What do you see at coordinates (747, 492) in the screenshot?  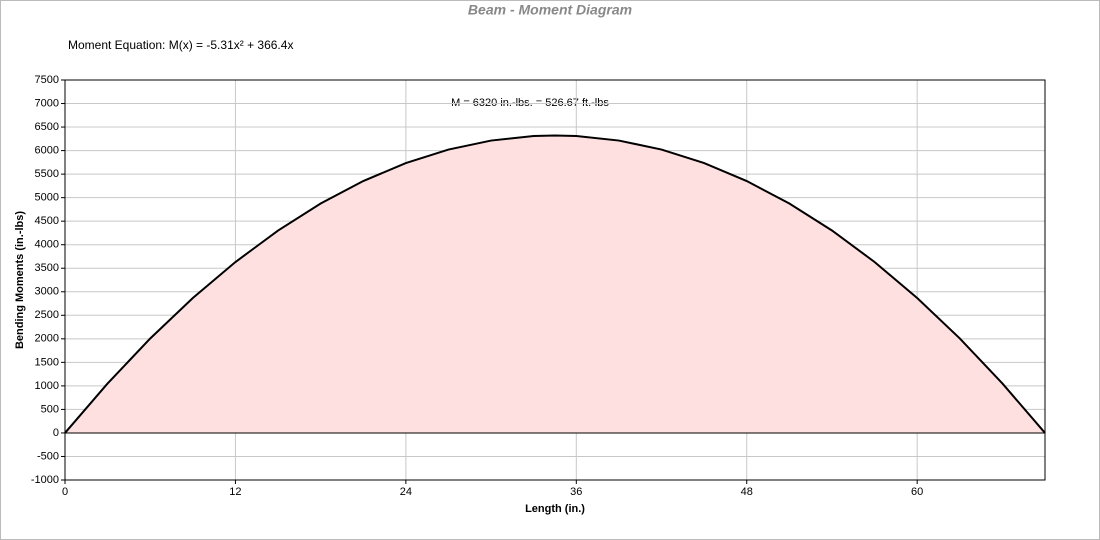 I see `x-tick-label: 48` at bounding box center [747, 492].